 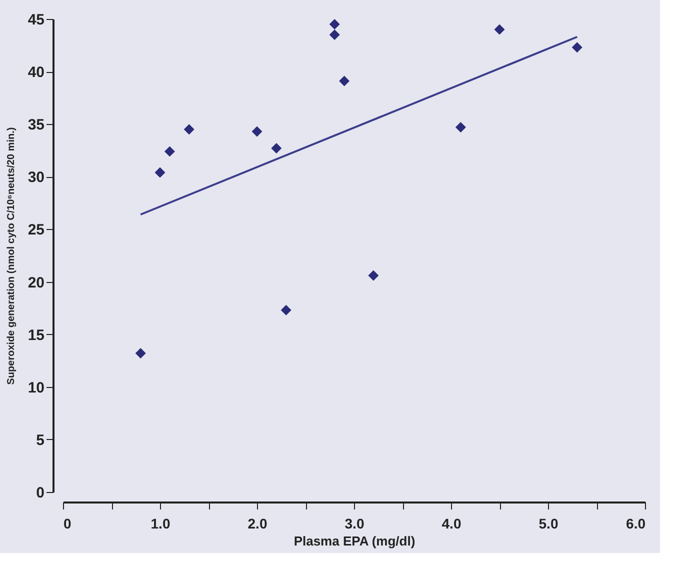 What do you see at coordinates (36, 230) in the screenshot?
I see `y-tick-label: 25` at bounding box center [36, 230].